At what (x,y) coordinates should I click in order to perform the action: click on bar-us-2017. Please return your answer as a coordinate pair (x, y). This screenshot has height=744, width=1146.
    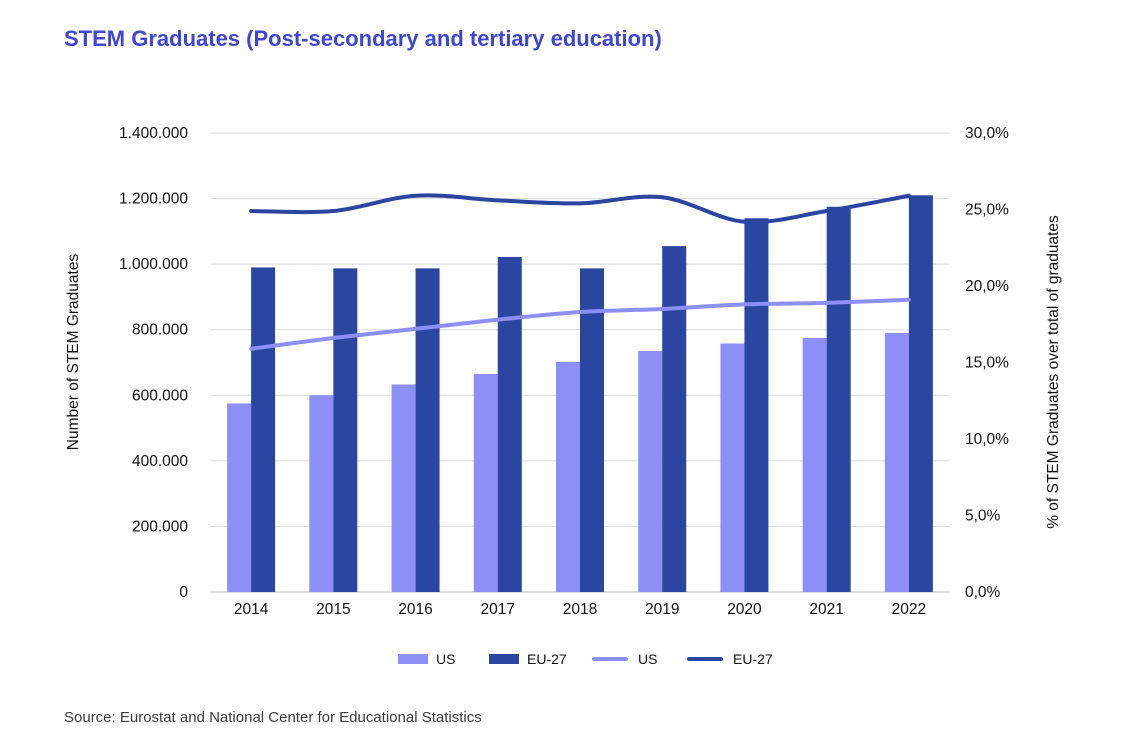
    Looking at the image, I should click on (485, 482).